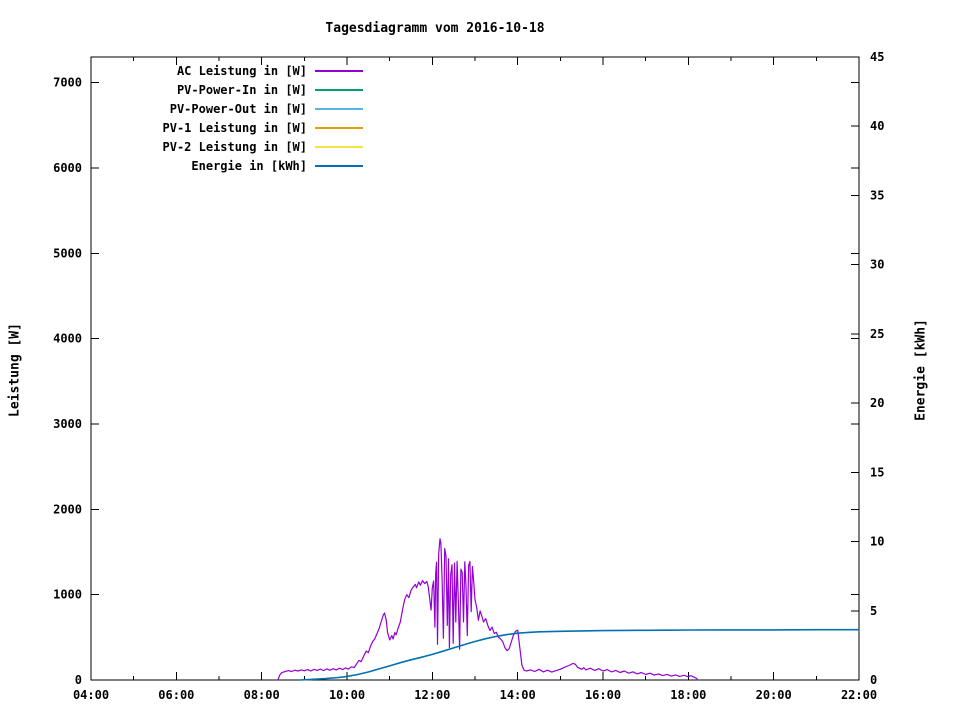 This screenshot has width=960, height=720. What do you see at coordinates (877, 542) in the screenshot?
I see `y-right-tick-label: 10` at bounding box center [877, 542].